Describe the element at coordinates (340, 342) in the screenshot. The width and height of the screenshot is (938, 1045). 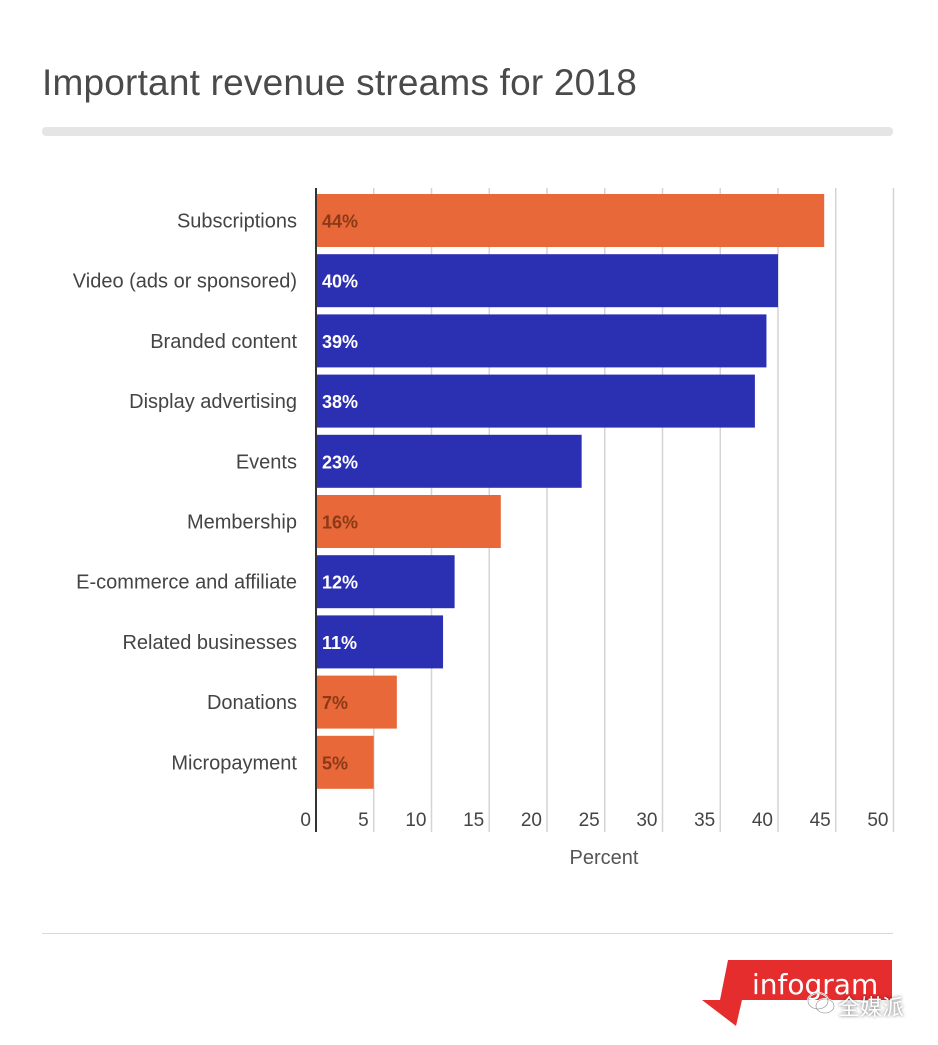
I see `data-label: 39%` at that location.